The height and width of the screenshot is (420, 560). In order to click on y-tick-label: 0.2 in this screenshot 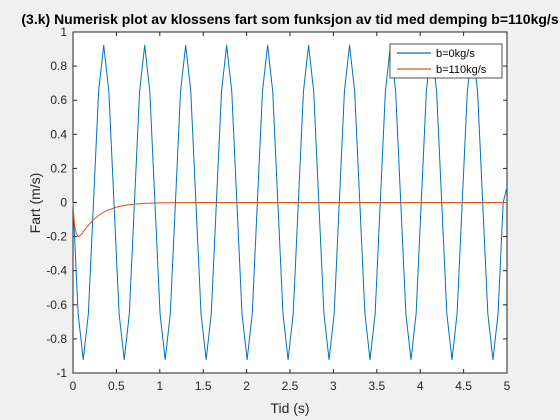, I will do `click(58, 168)`.